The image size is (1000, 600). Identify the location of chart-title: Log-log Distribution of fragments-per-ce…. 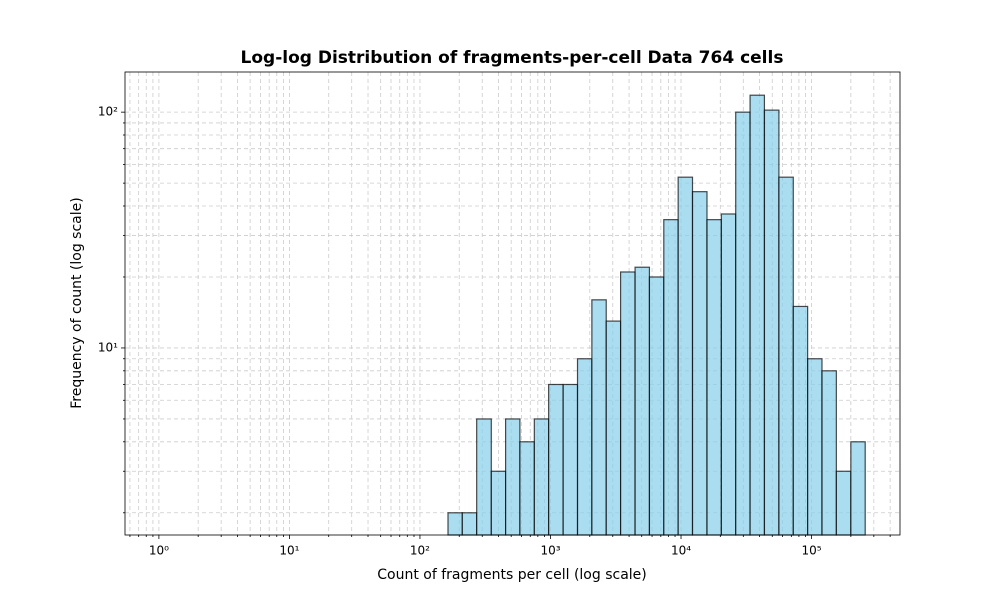
(512, 58).